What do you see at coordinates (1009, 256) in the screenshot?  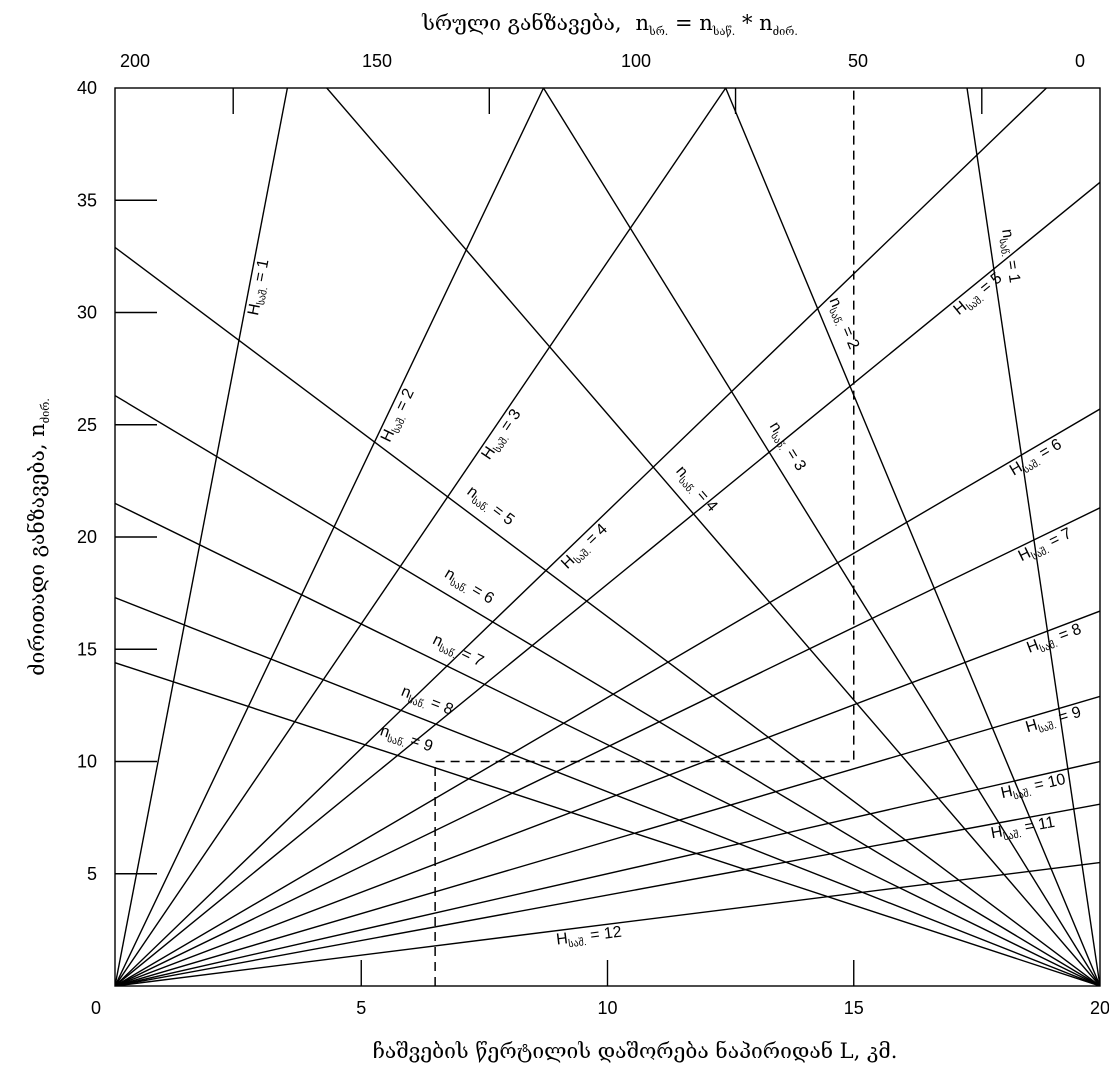 I see `n-label-1: nსაწ. = 1` at bounding box center [1009, 256].